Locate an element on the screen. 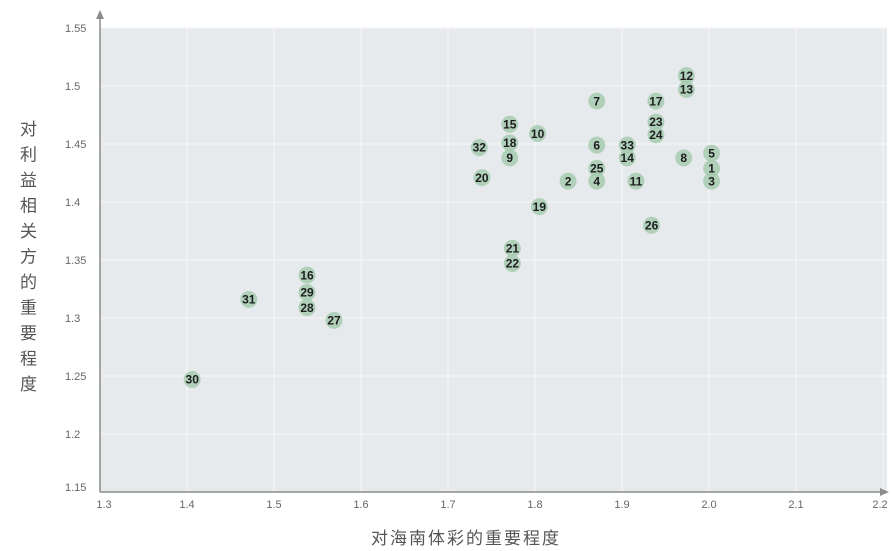 This screenshot has height=551, width=891. x-tick-label: 2.0 is located at coordinates (708, 505).